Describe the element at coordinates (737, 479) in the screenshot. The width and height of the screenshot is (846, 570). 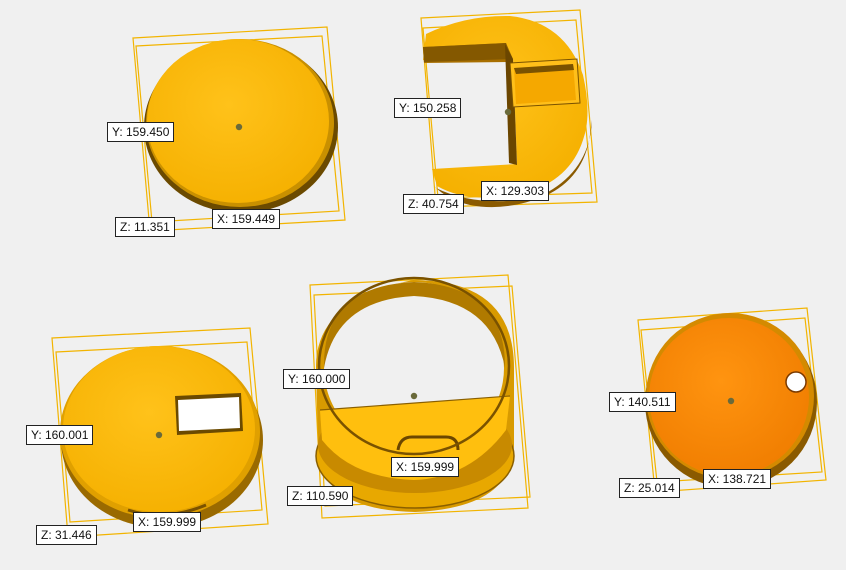
I see `dimension-x-label: X: 138.721` at that location.